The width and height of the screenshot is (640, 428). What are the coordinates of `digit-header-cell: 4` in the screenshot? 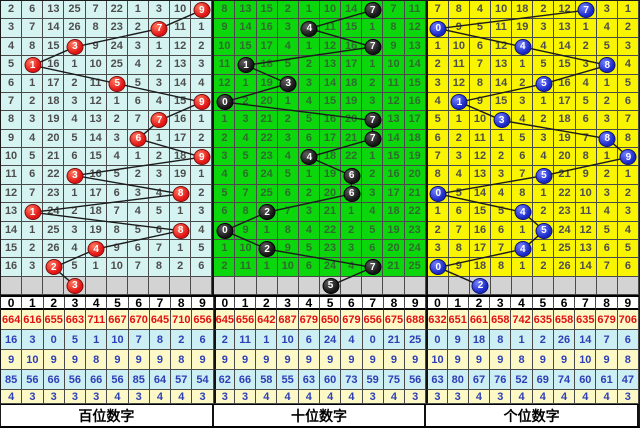 It's located at (309, 303).